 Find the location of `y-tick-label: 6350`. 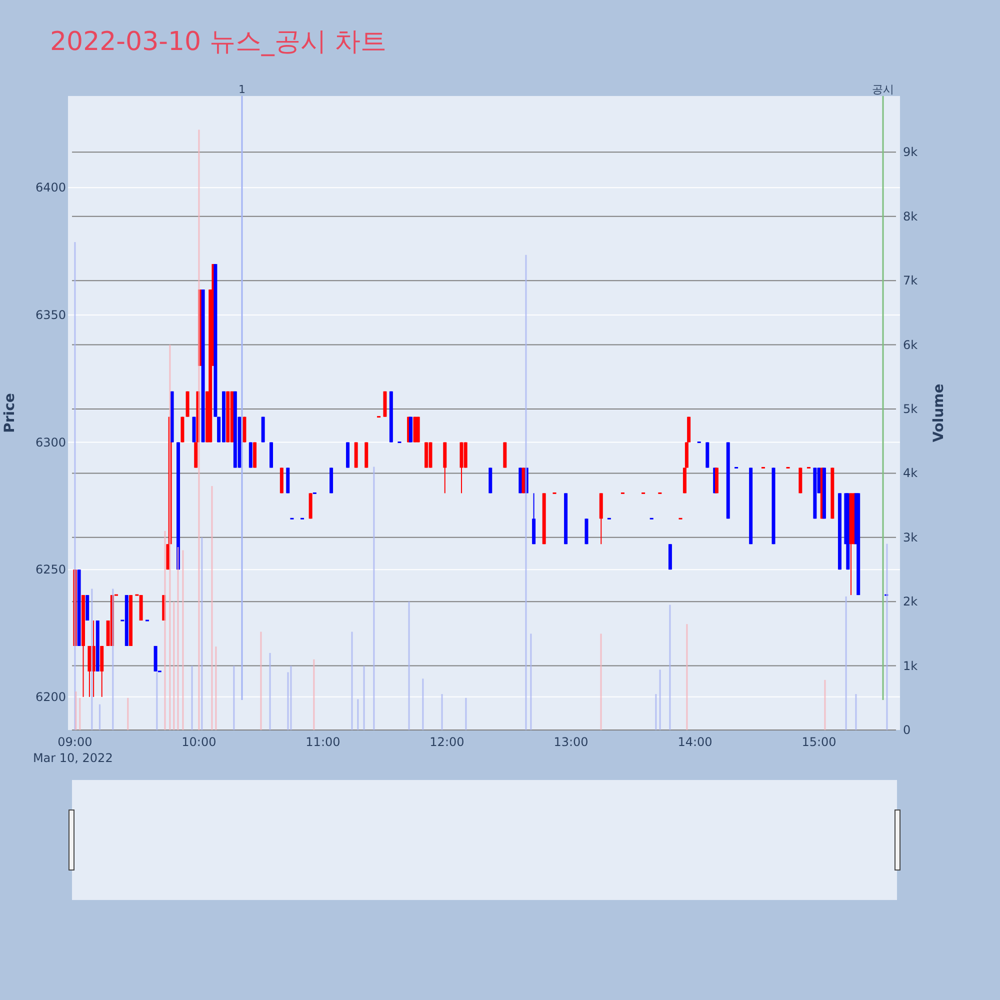

y-tick-label: 6350 is located at coordinates (50, 315).